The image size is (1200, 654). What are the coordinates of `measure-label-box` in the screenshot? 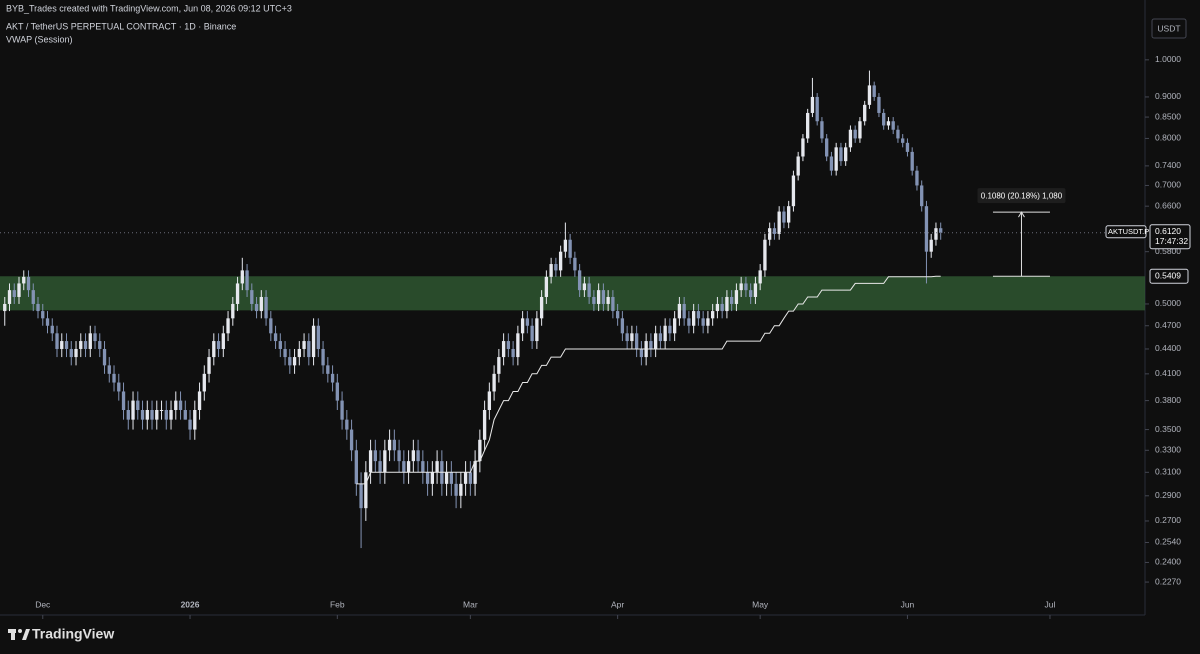 It's located at (1021, 196).